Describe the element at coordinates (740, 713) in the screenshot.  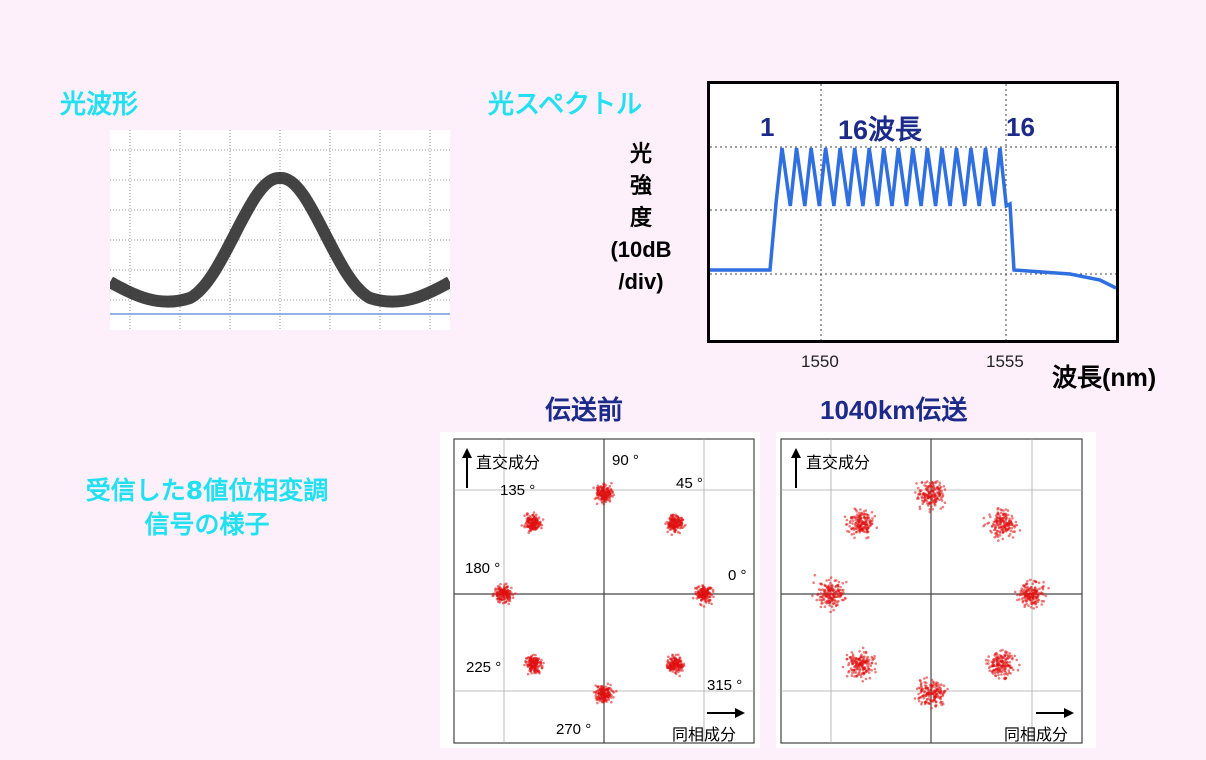
I see `xaxis-arrowhead-icon` at that location.